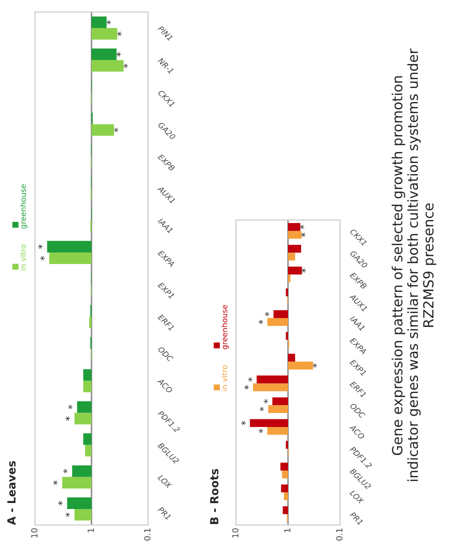 The height and width of the screenshot is (553, 466). What do you see at coordinates (214, 496) in the screenshot?
I see `text: B - Roots` at bounding box center [214, 496].